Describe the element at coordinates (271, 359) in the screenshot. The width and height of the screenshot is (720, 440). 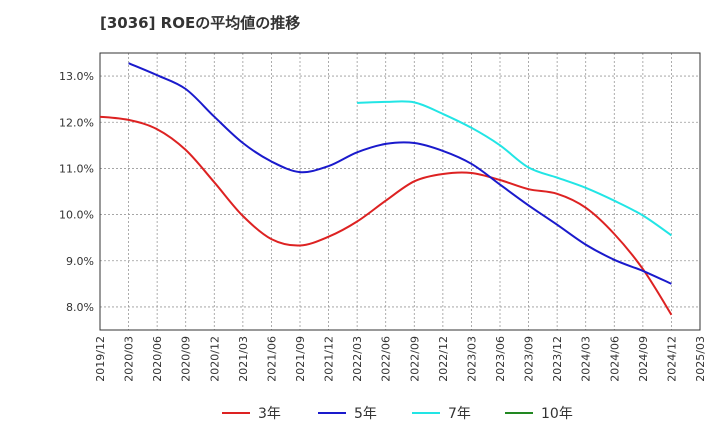
I see `x-tick-label: 2021/06` at that location.